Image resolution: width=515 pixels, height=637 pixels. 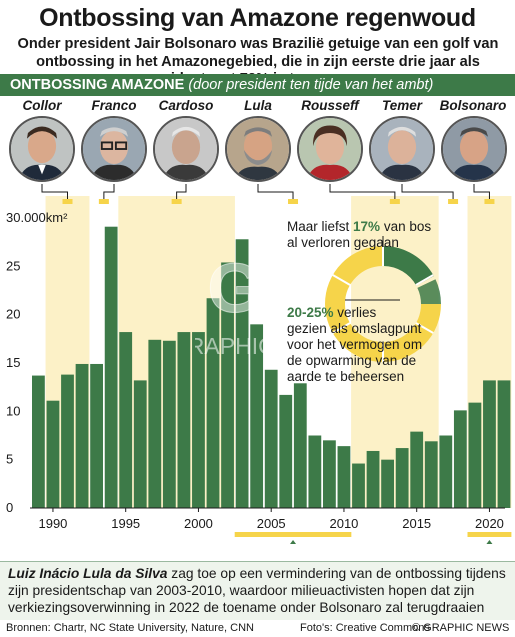 I want to click on portrait-rousseff, so click(x=330, y=149).